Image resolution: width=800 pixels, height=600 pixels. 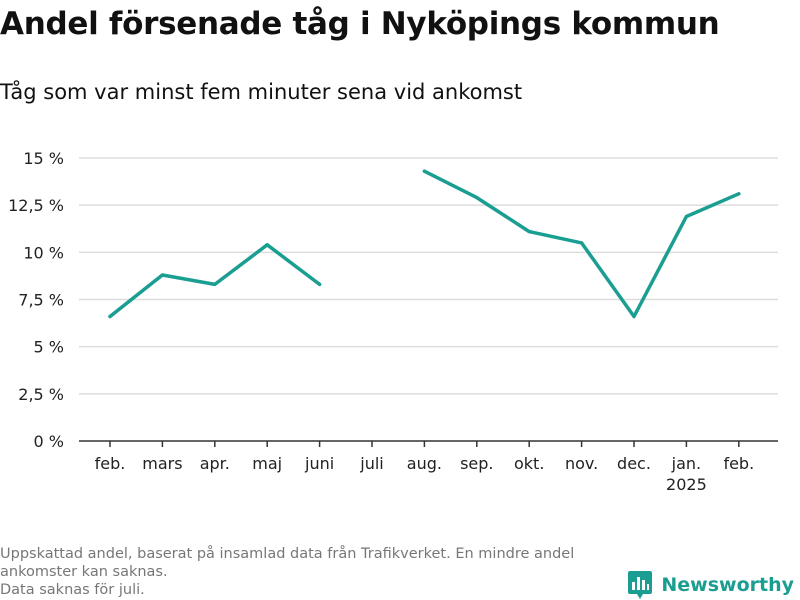 What do you see at coordinates (162, 463) in the screenshot?
I see `x-tick-label: mars` at bounding box center [162, 463].